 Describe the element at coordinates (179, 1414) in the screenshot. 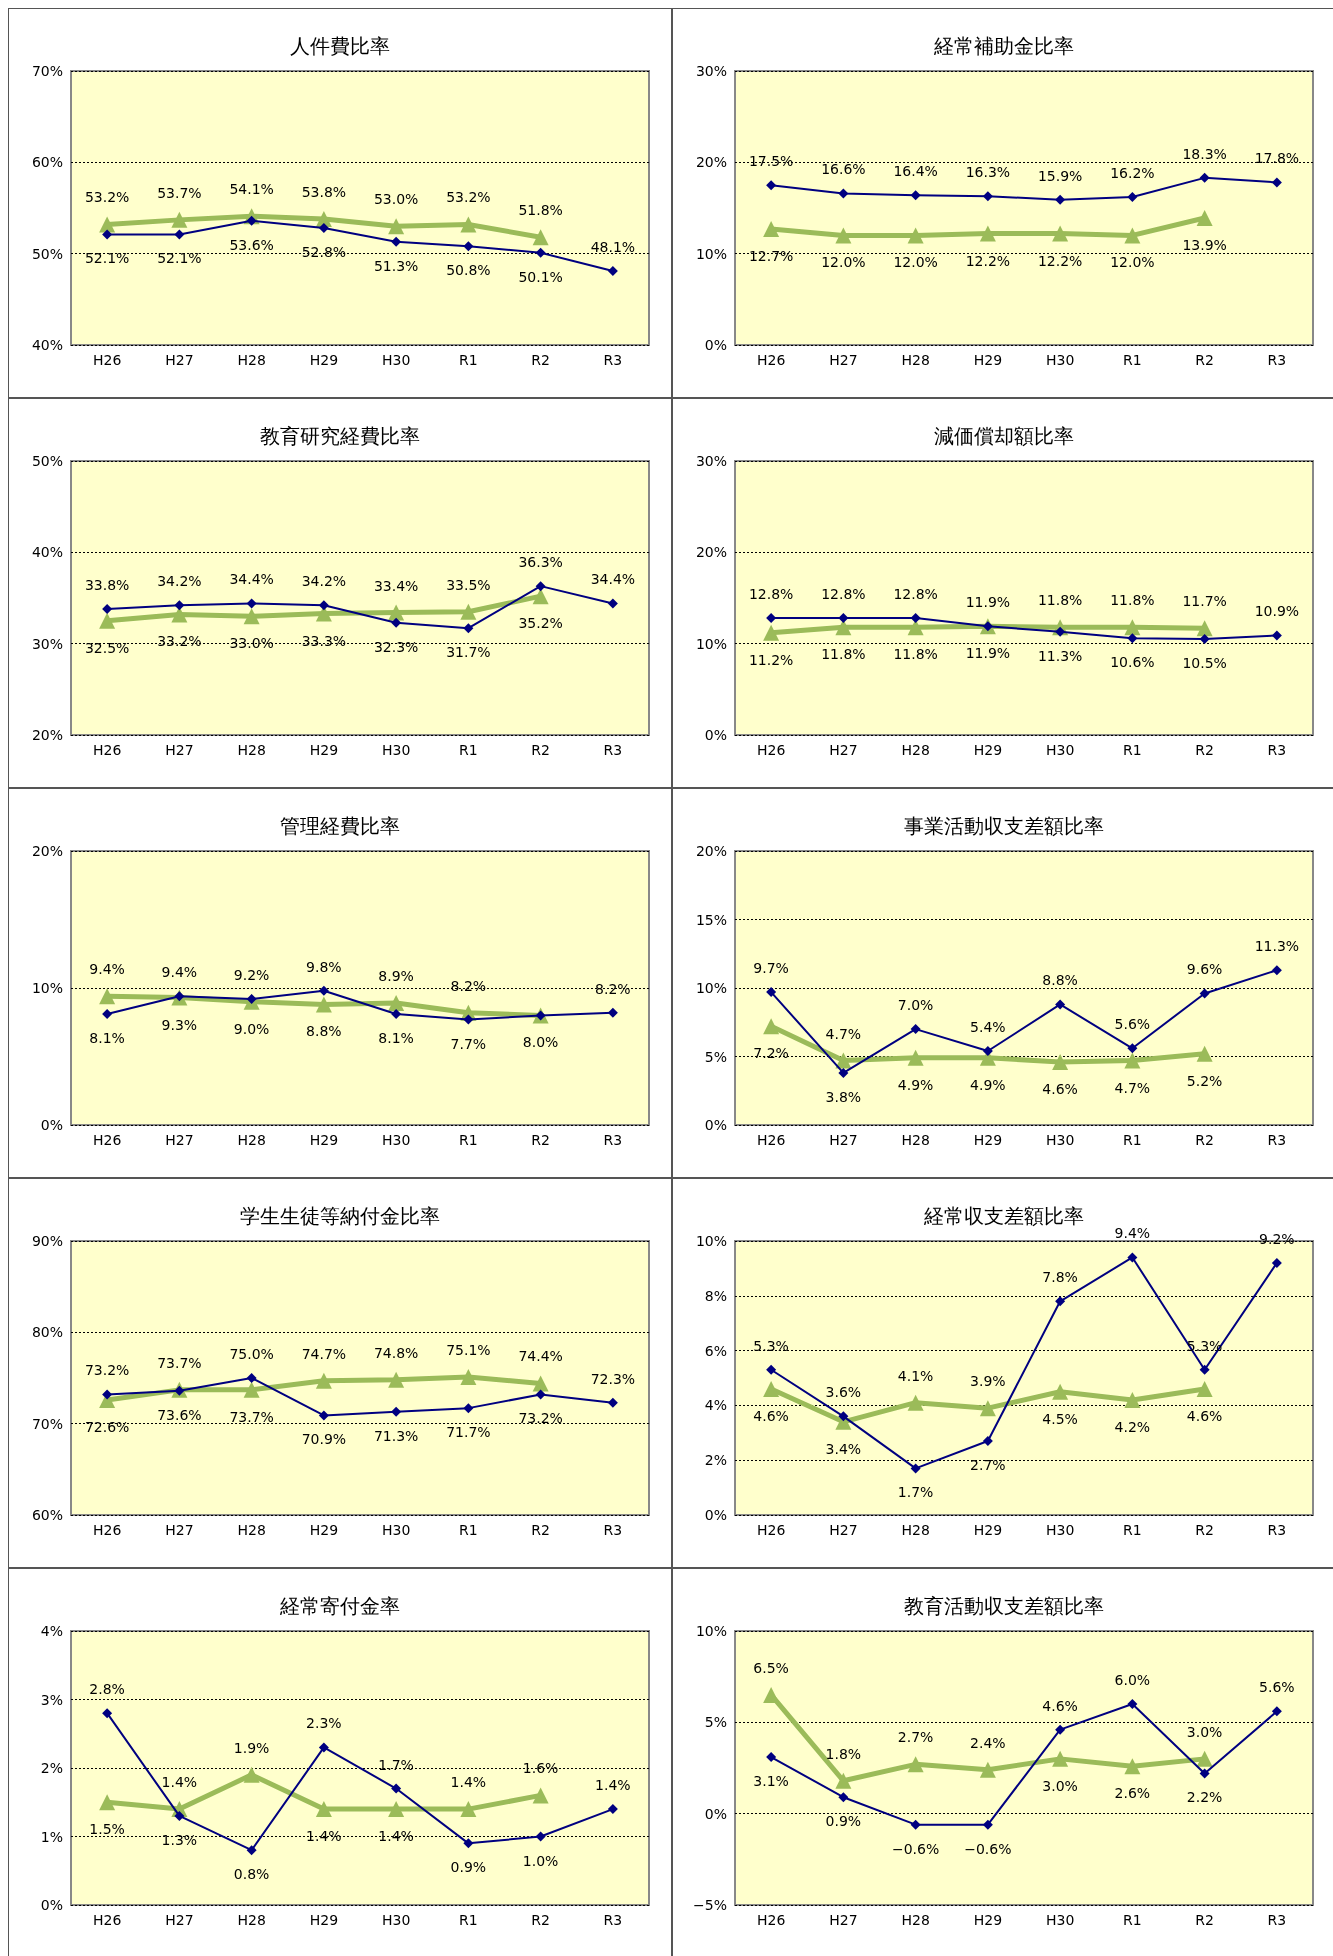

I see `data-label: 73.6%` at that location.